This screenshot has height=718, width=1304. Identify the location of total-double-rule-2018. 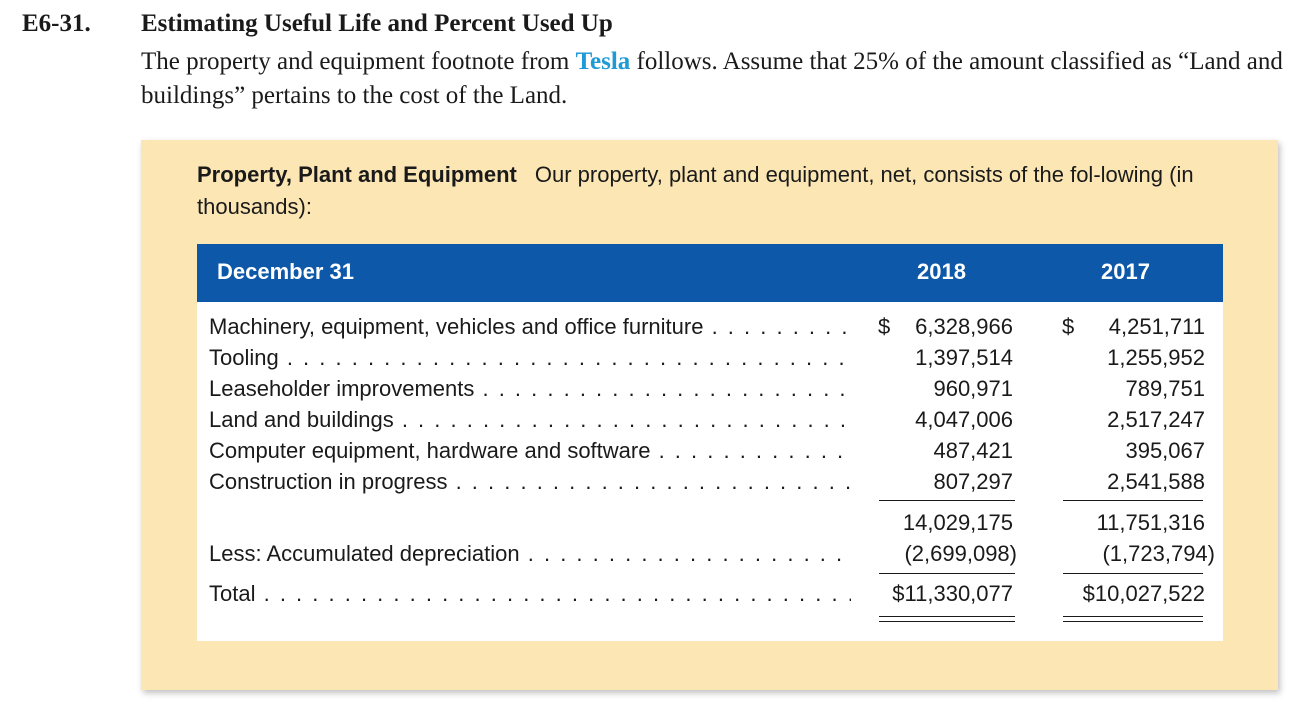
(947, 619).